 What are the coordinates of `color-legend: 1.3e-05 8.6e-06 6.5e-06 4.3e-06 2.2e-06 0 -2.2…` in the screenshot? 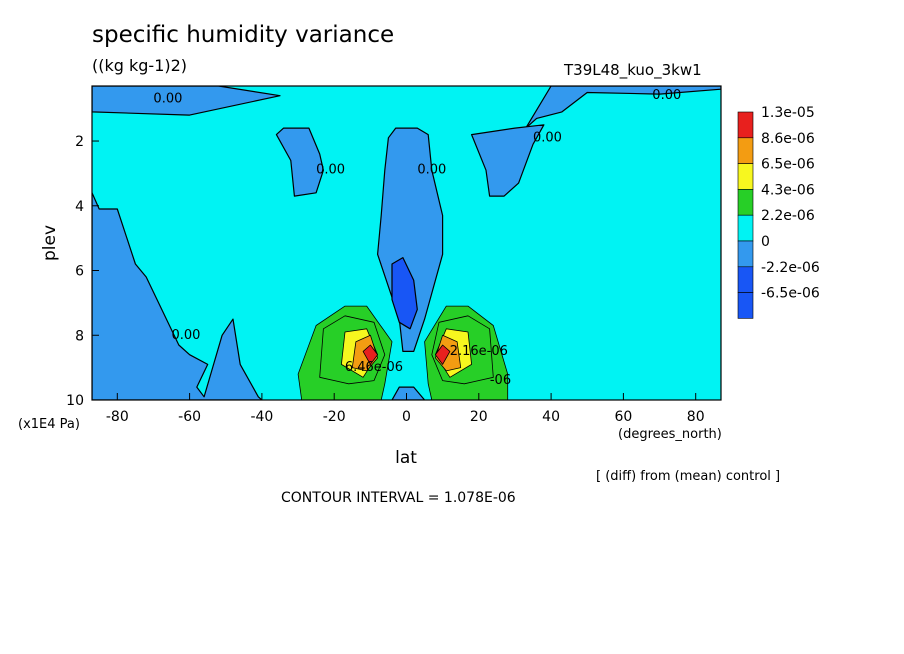 It's located at (778, 212).